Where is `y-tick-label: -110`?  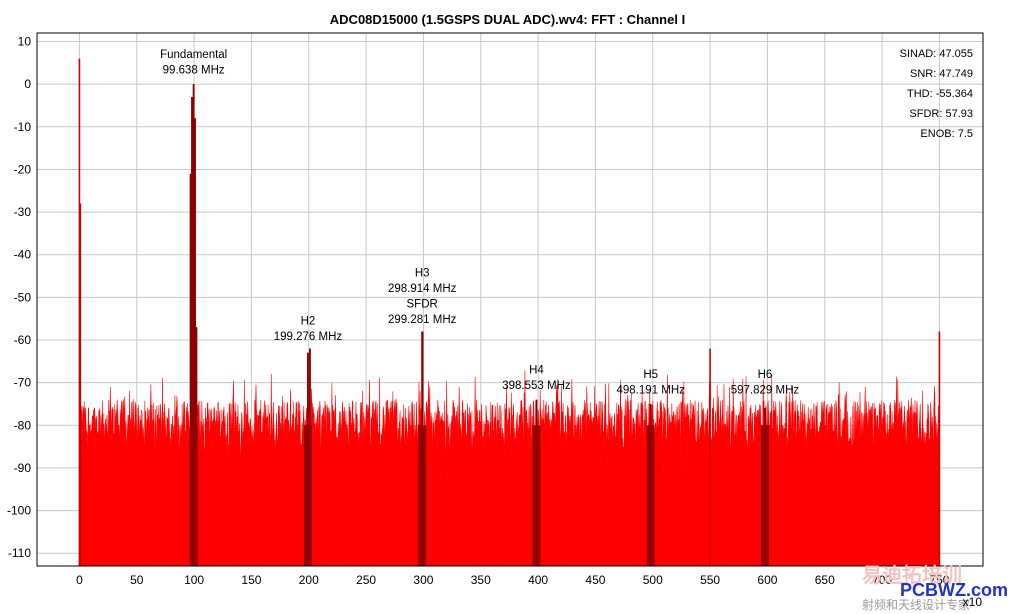
y-tick-label: -110 is located at coordinates (19, 553).